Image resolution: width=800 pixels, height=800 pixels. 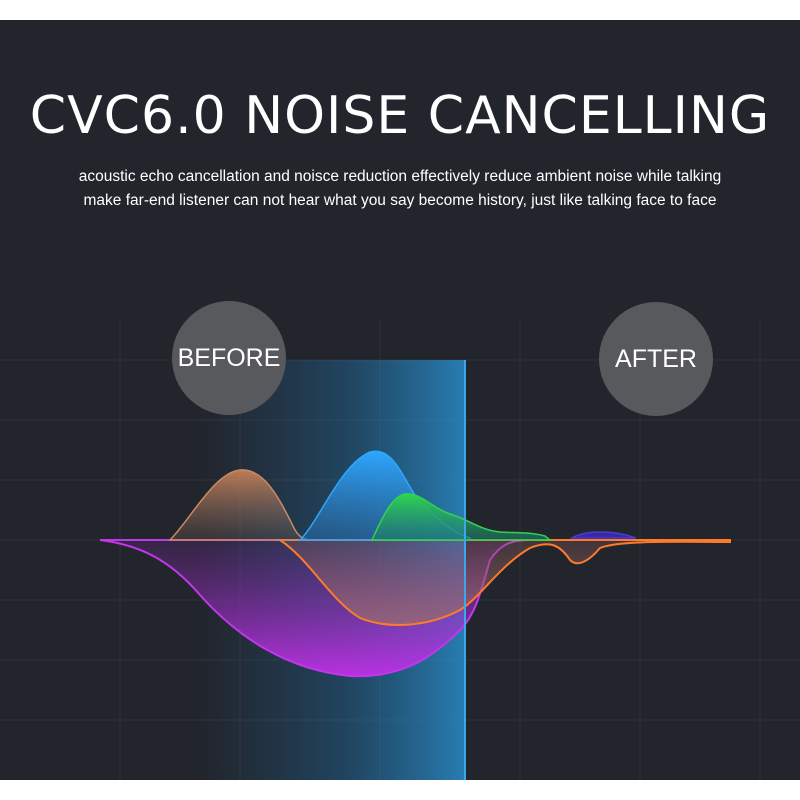 What do you see at coordinates (603, 535) in the screenshot?
I see `after-residual-blip` at bounding box center [603, 535].